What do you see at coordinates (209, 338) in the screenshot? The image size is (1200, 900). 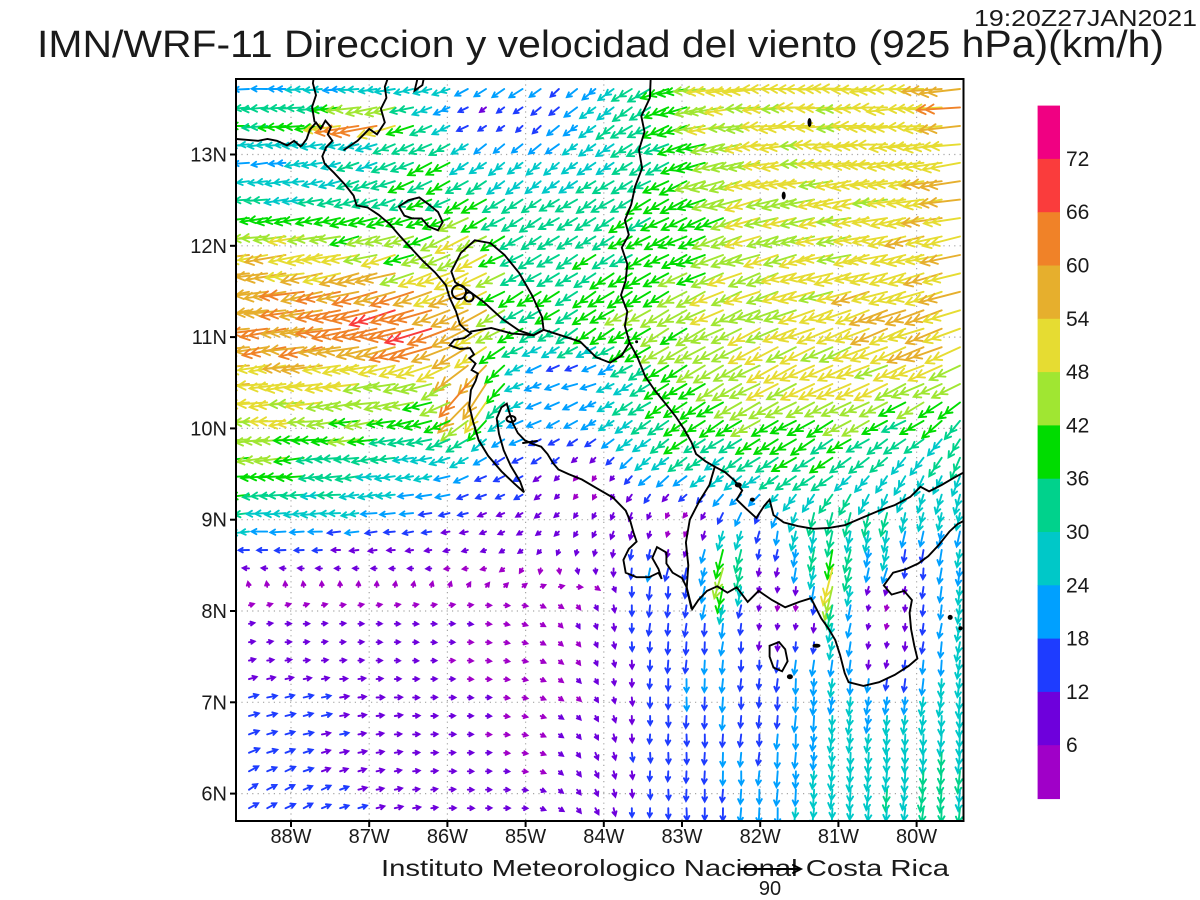 I see `svg-text: 11N` at bounding box center [209, 338].